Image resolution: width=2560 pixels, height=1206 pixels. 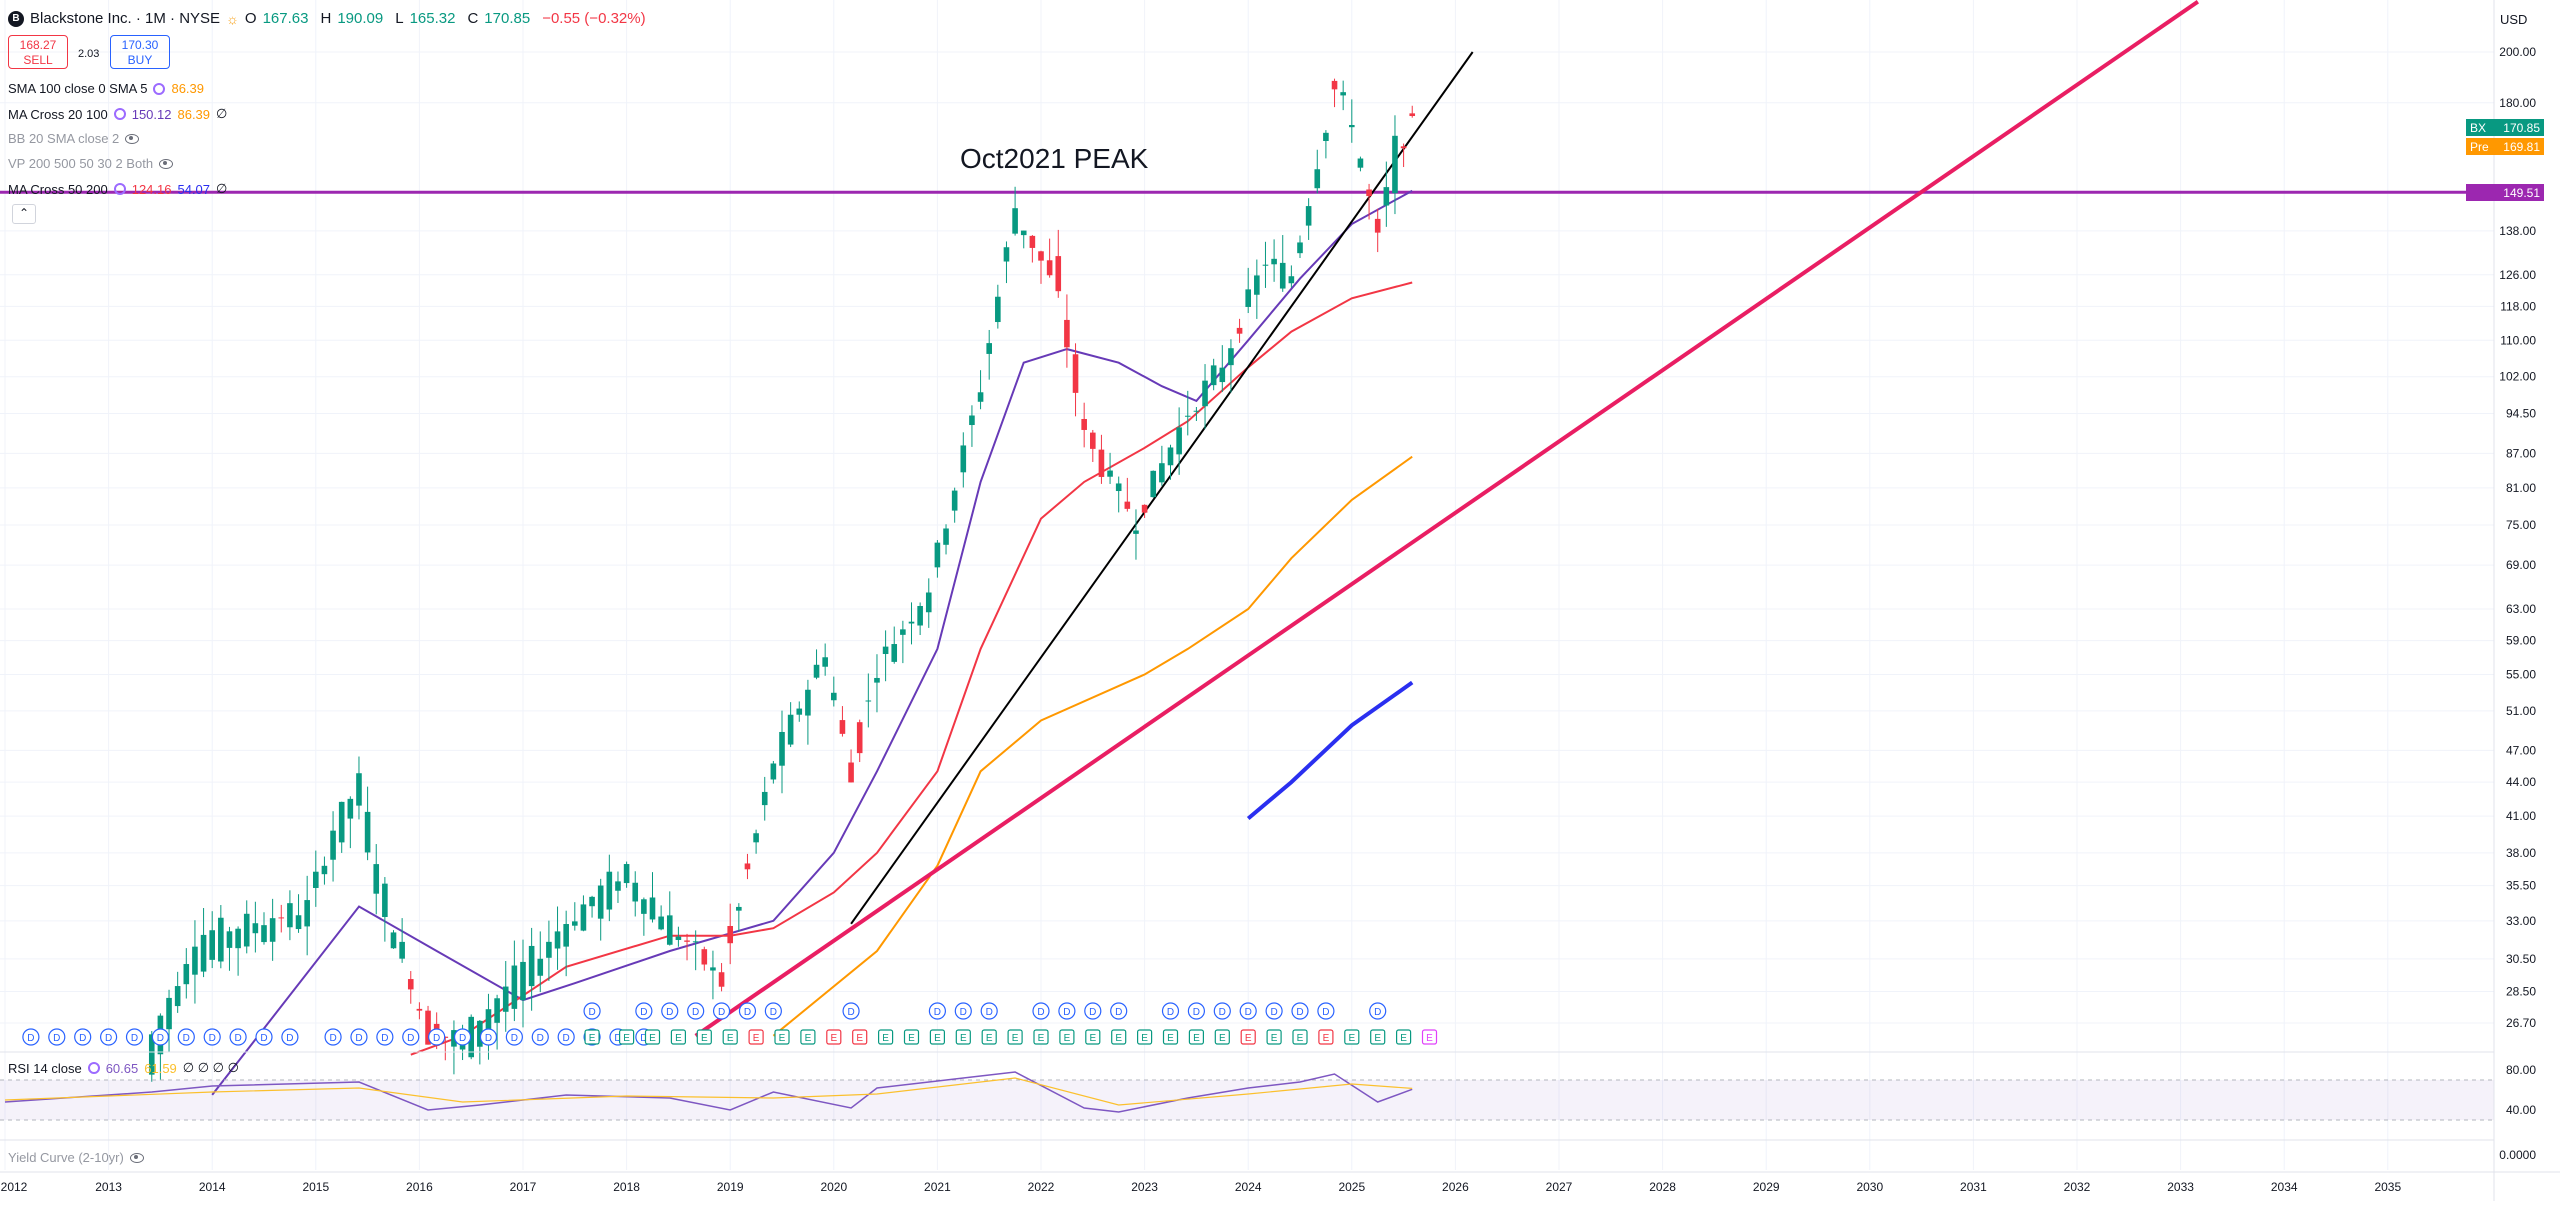 I want to click on price-tick-label: 200.00, so click(x=2517, y=52).